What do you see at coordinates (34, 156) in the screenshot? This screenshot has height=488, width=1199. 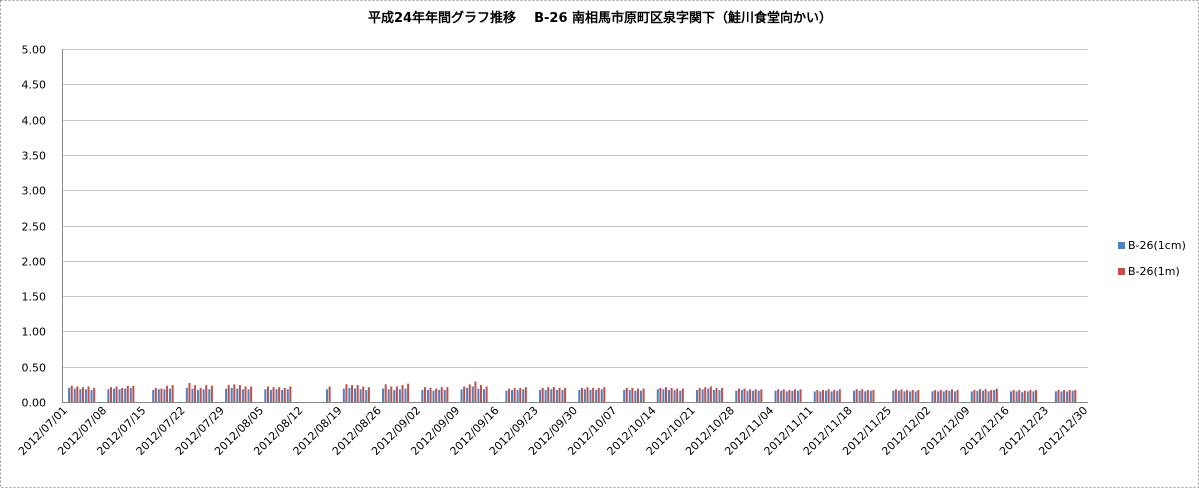 I see `y-tick-label: 3.50` at bounding box center [34, 156].